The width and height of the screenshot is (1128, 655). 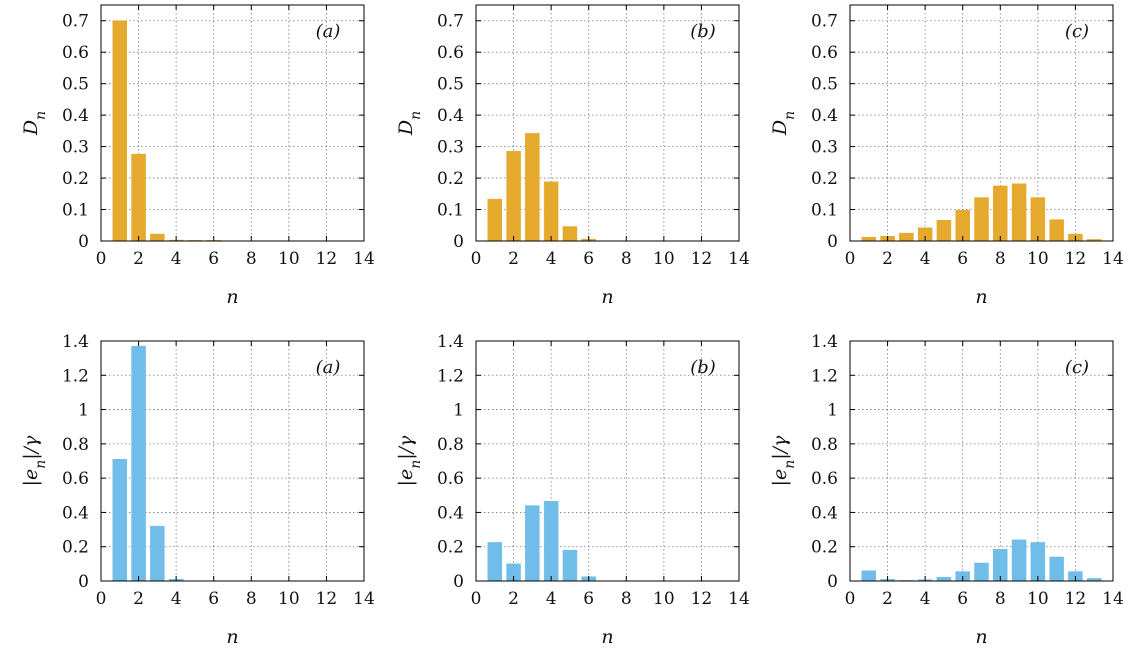 What do you see at coordinates (1076, 259) in the screenshot?
I see `x-tick-label: 12` at bounding box center [1076, 259].